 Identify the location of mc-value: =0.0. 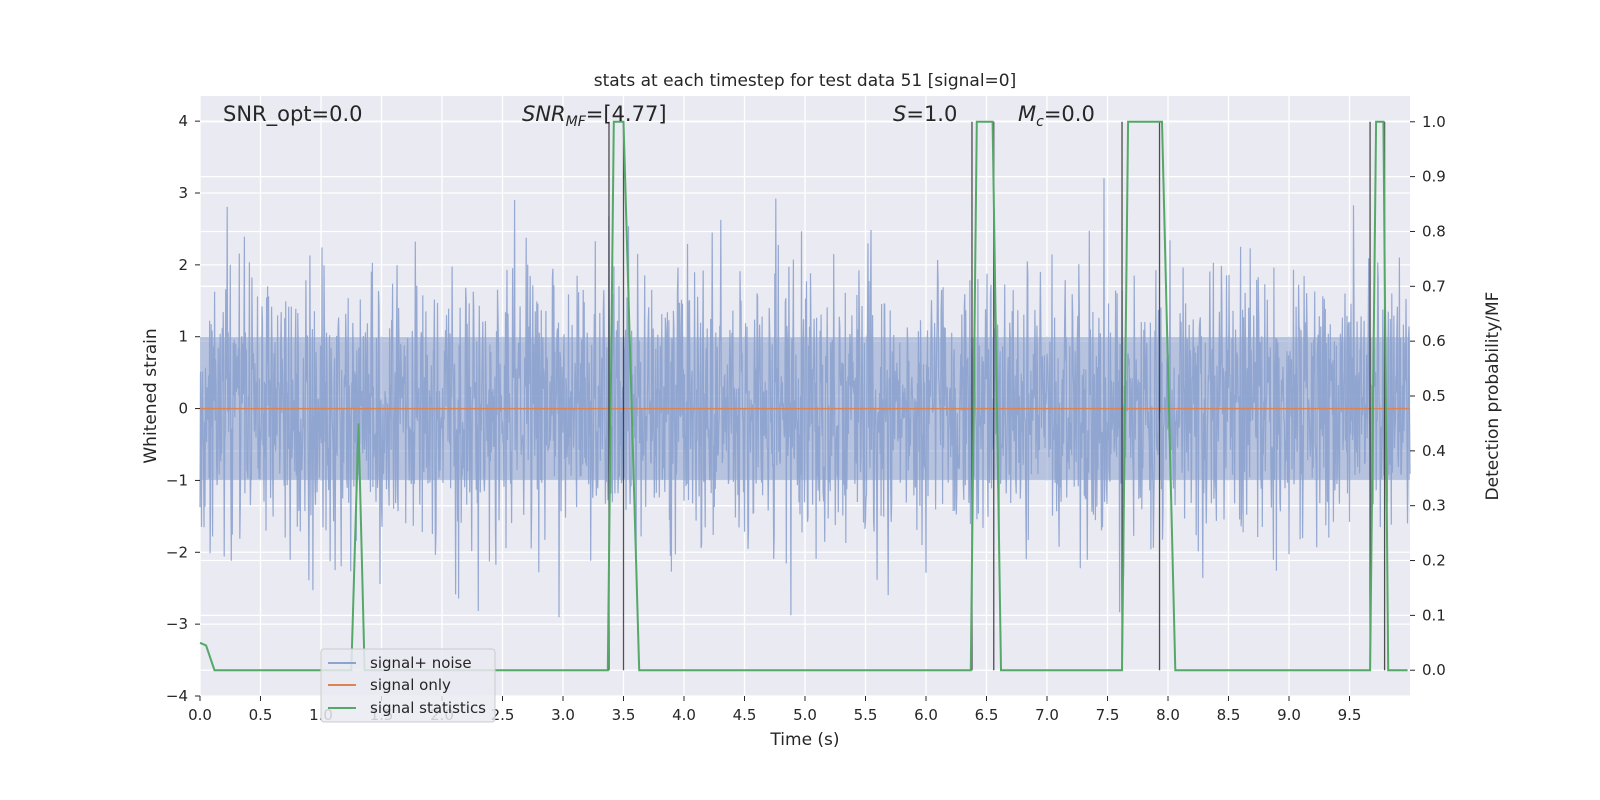
(1069, 114).